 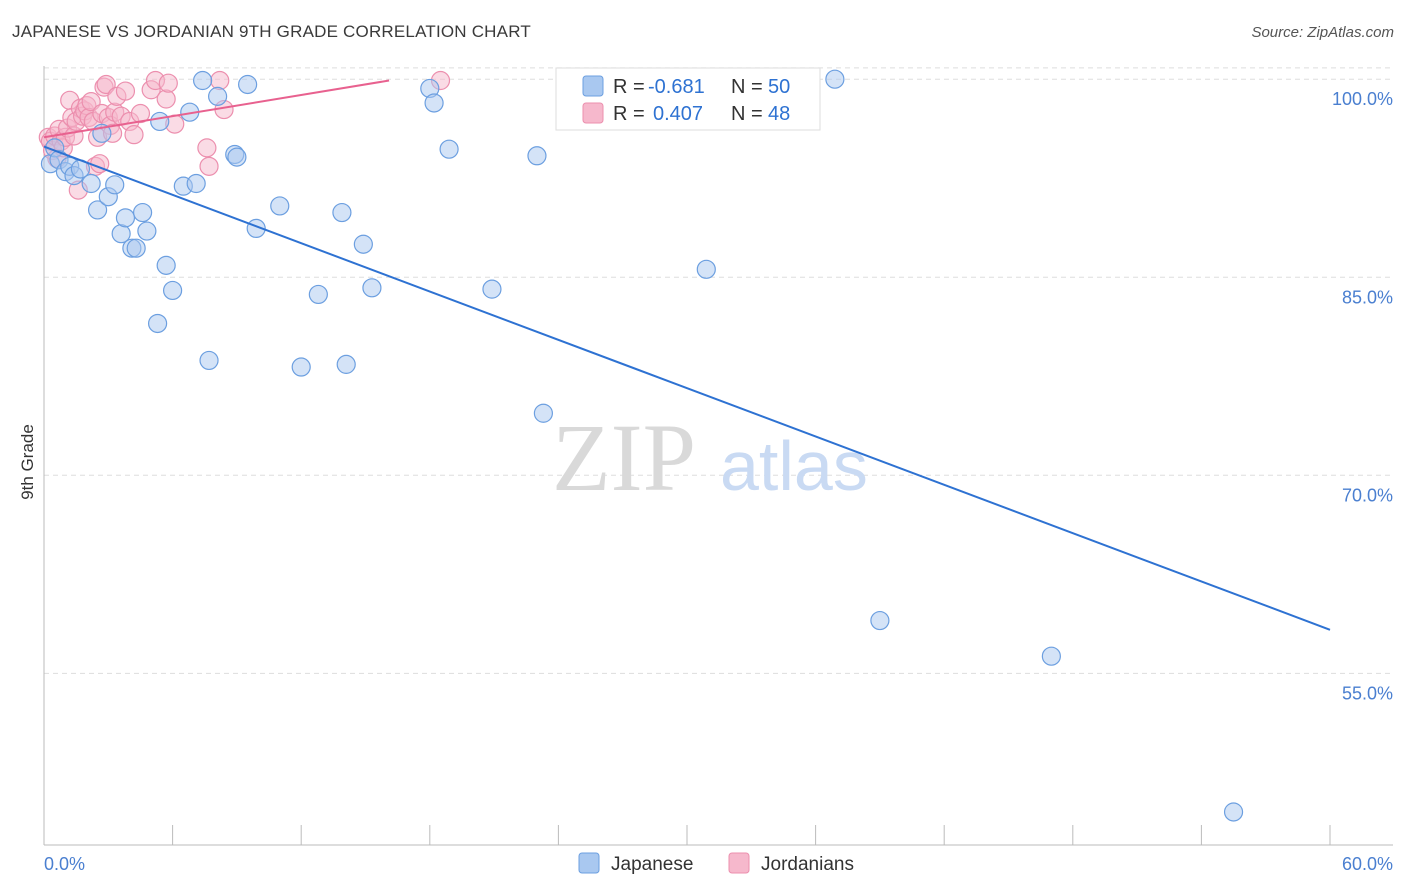 What do you see at coordinates (710, 457) in the screenshot?
I see `watermark: ZIP atlas` at bounding box center [710, 457].